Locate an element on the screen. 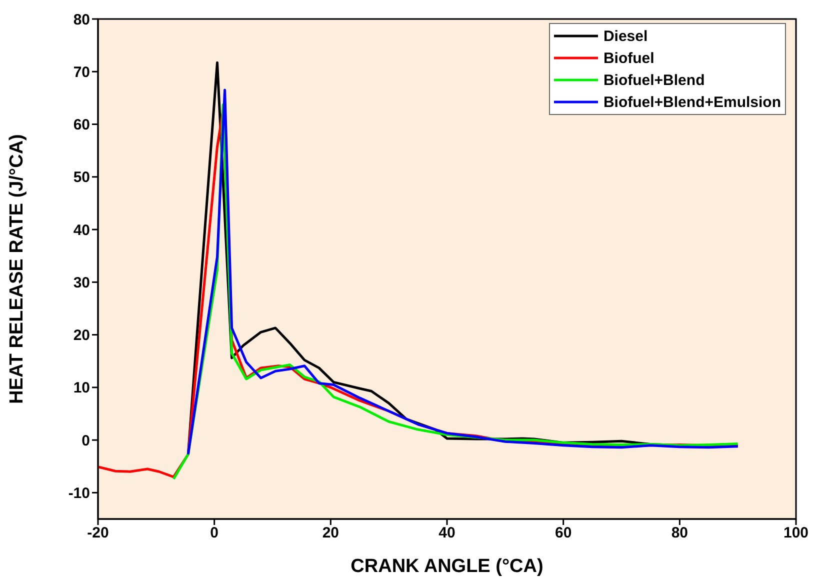  x-tick-label: 0 is located at coordinates (214, 533).